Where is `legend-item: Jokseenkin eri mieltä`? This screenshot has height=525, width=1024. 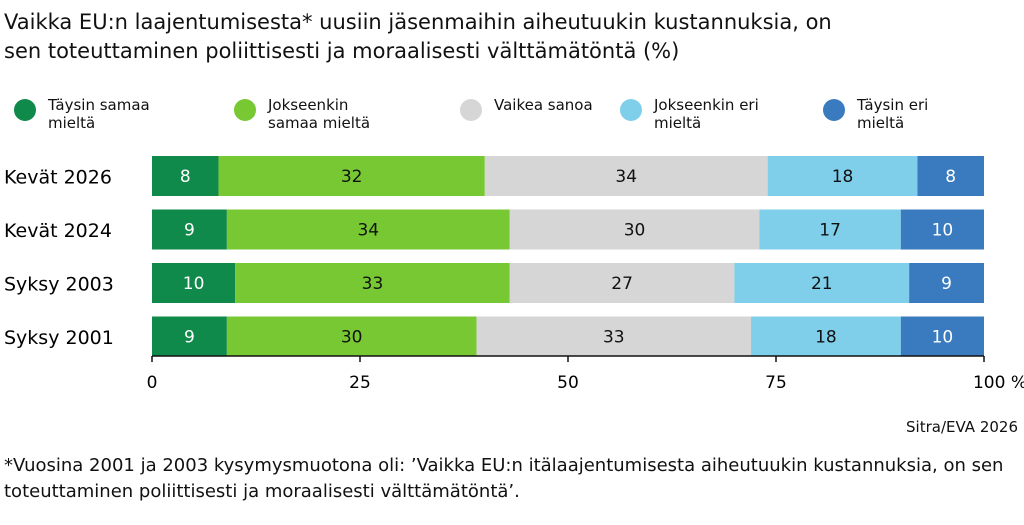
legend-item: Jokseenkin eri mieltä is located at coordinates (697, 114).